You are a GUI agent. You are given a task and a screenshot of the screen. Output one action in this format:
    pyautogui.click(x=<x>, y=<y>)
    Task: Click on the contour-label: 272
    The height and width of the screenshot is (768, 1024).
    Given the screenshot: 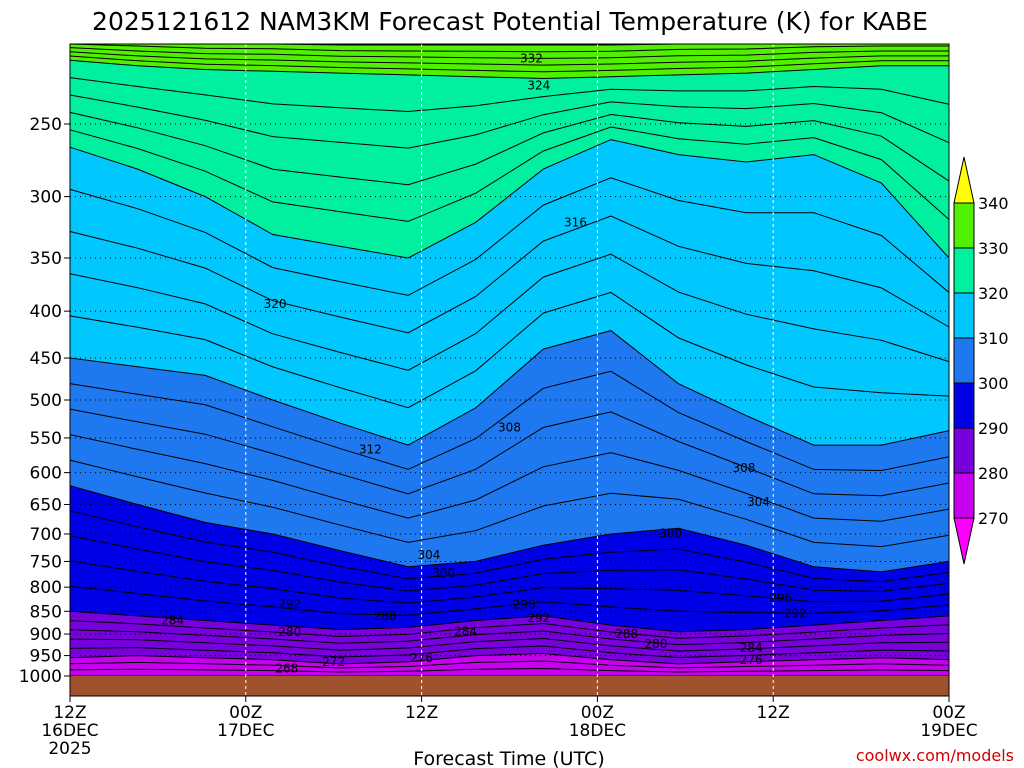 What is the action you would take?
    pyautogui.click(x=333, y=662)
    